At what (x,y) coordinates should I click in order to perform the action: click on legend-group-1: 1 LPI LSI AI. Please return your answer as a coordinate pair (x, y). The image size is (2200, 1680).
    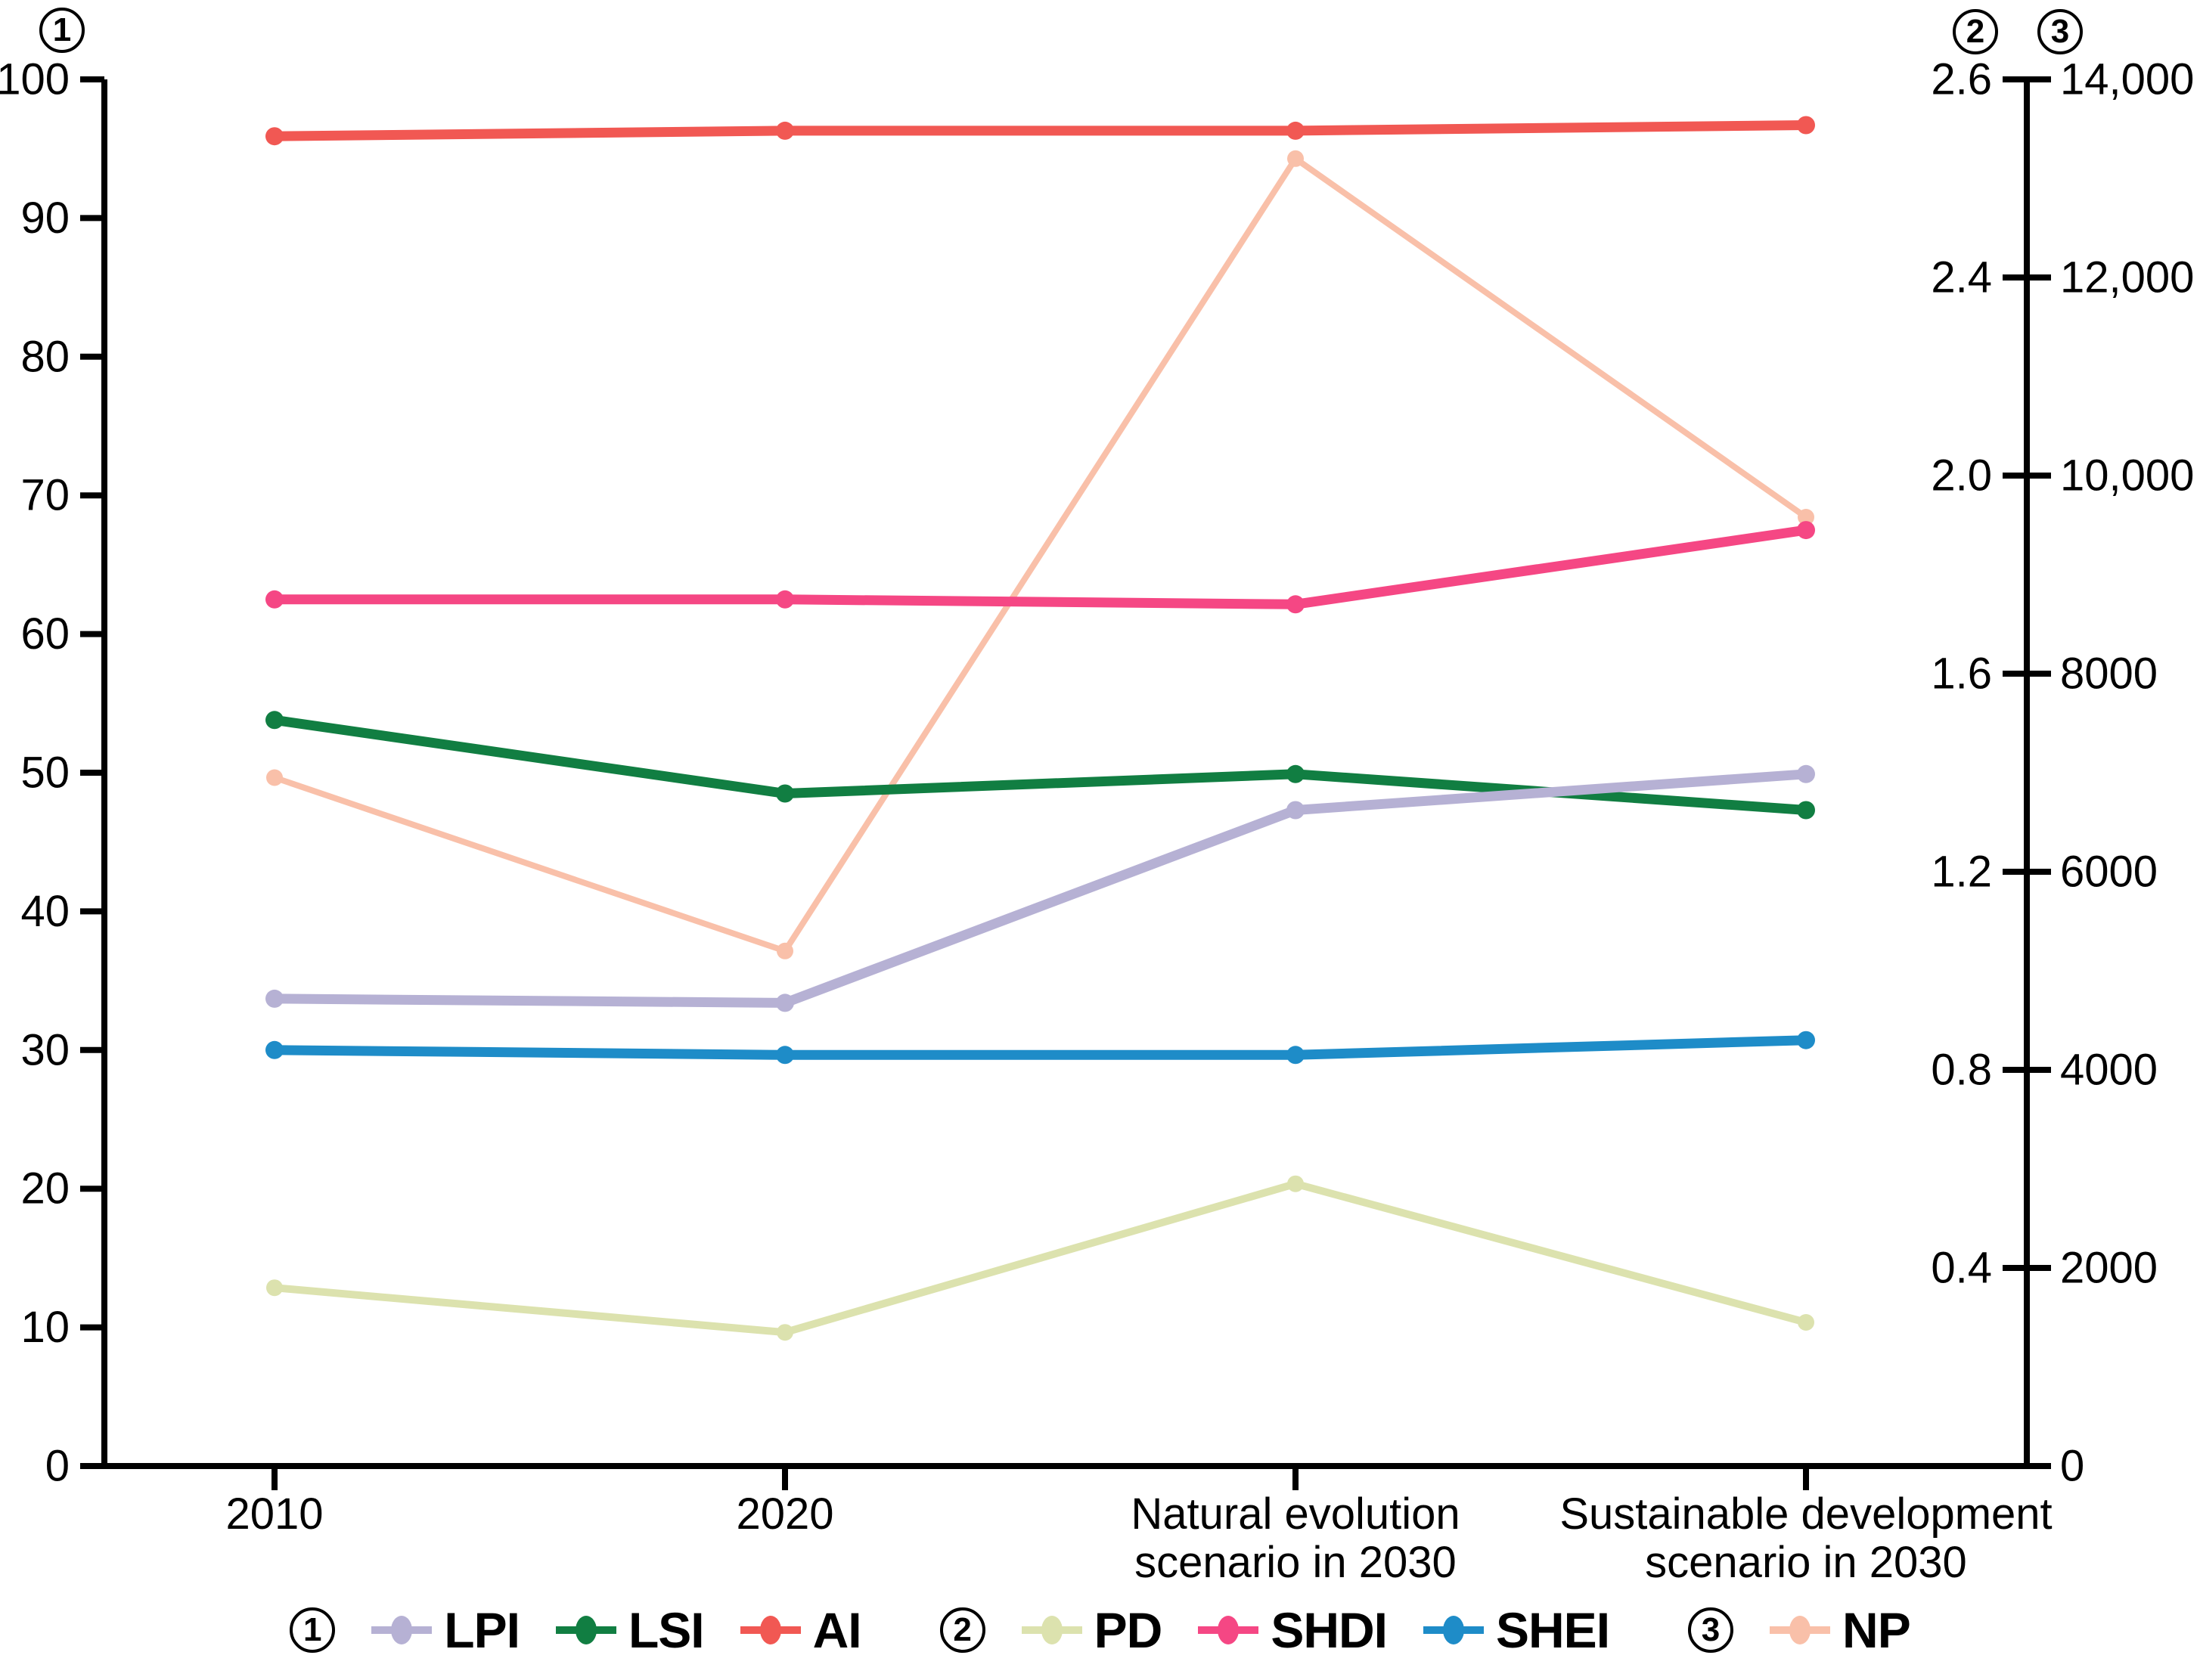
    Looking at the image, I should click on (576, 1630).